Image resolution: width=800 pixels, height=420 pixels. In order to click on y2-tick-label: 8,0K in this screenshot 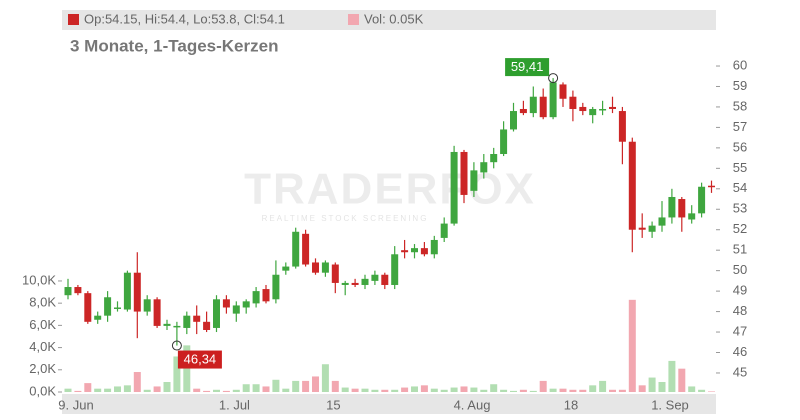, I will do `click(42, 302)`.